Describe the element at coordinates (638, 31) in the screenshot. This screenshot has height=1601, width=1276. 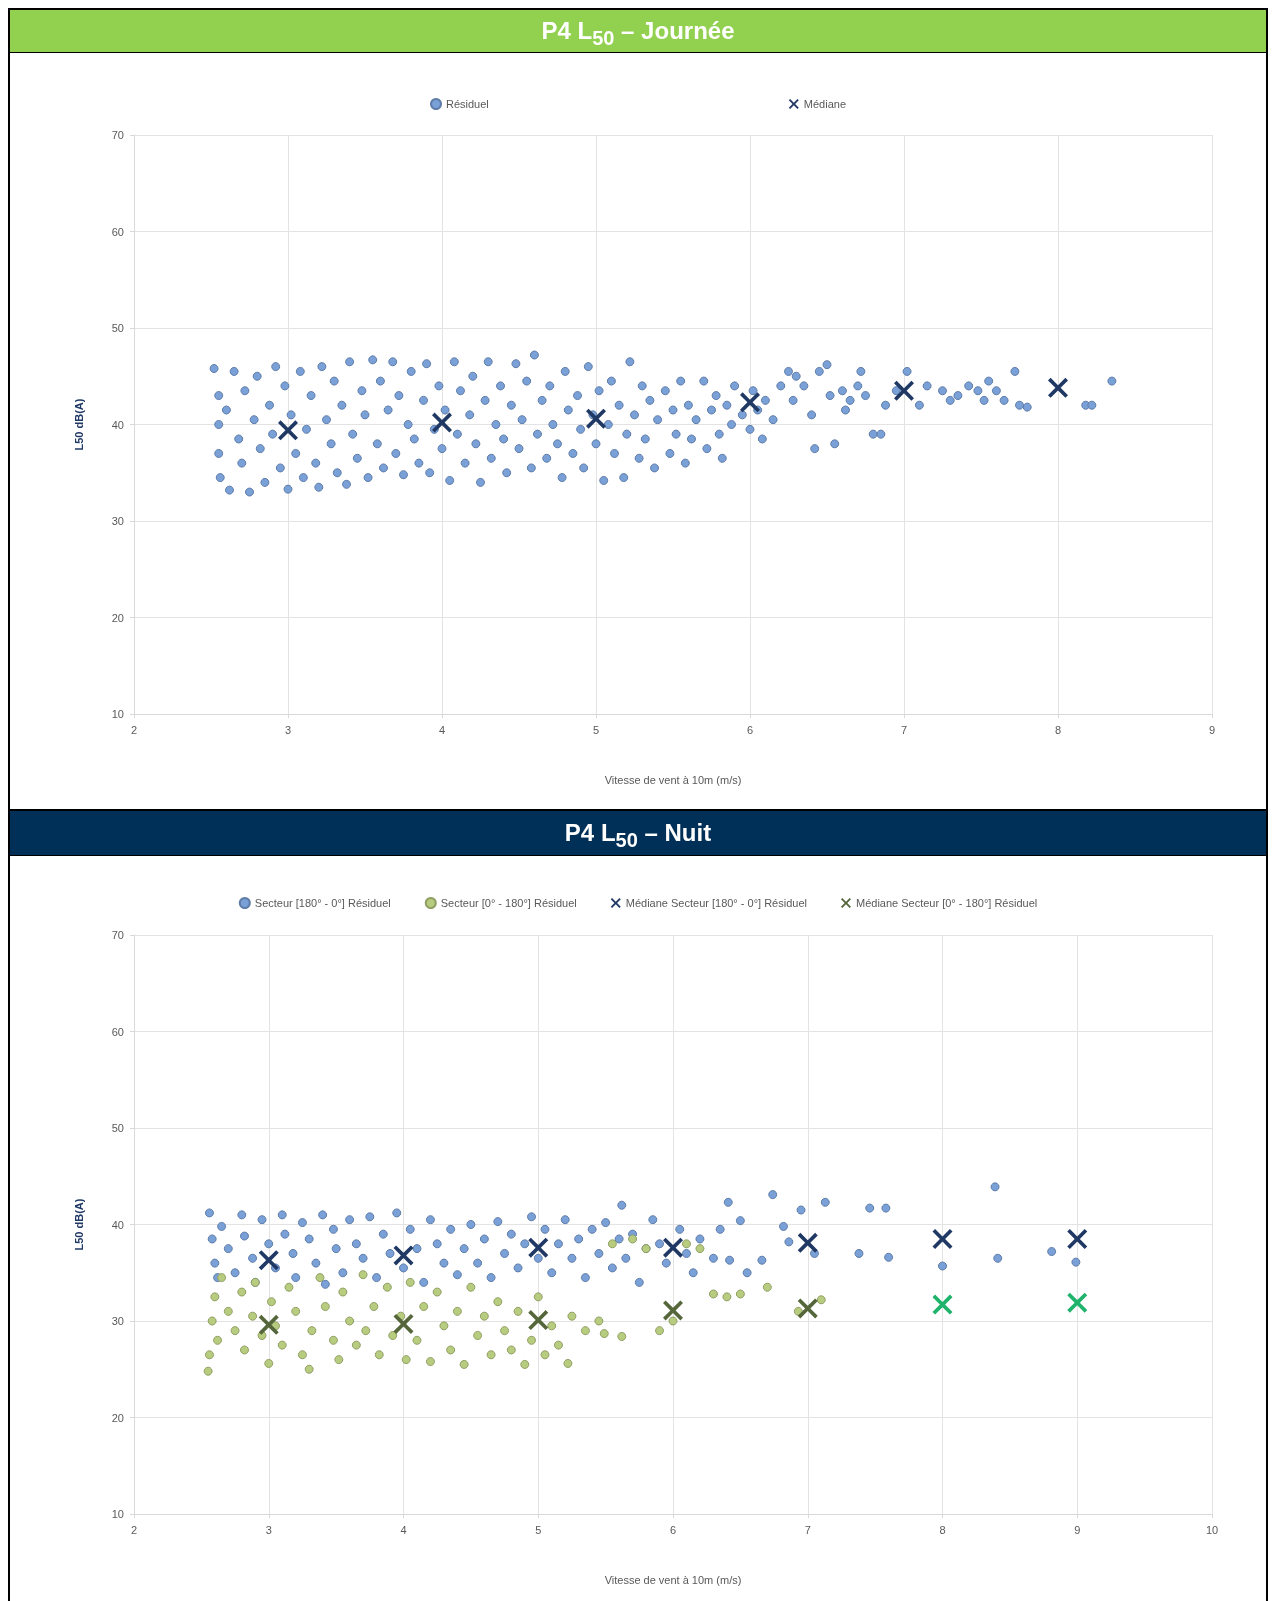
I see `chart-title: P4 L$_{50}$ – Journée` at that location.